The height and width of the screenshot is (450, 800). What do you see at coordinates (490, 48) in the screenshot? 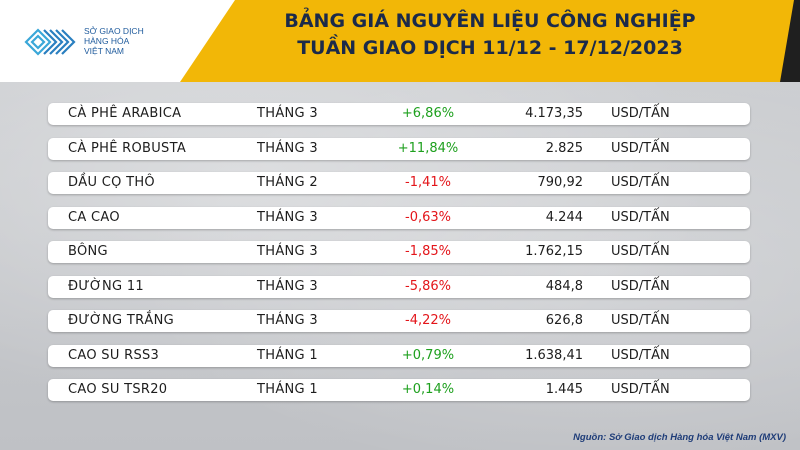
I see `title-line-2: TUẦN GIAO DỊCH 11/12 - 17/12/2023` at bounding box center [490, 48].